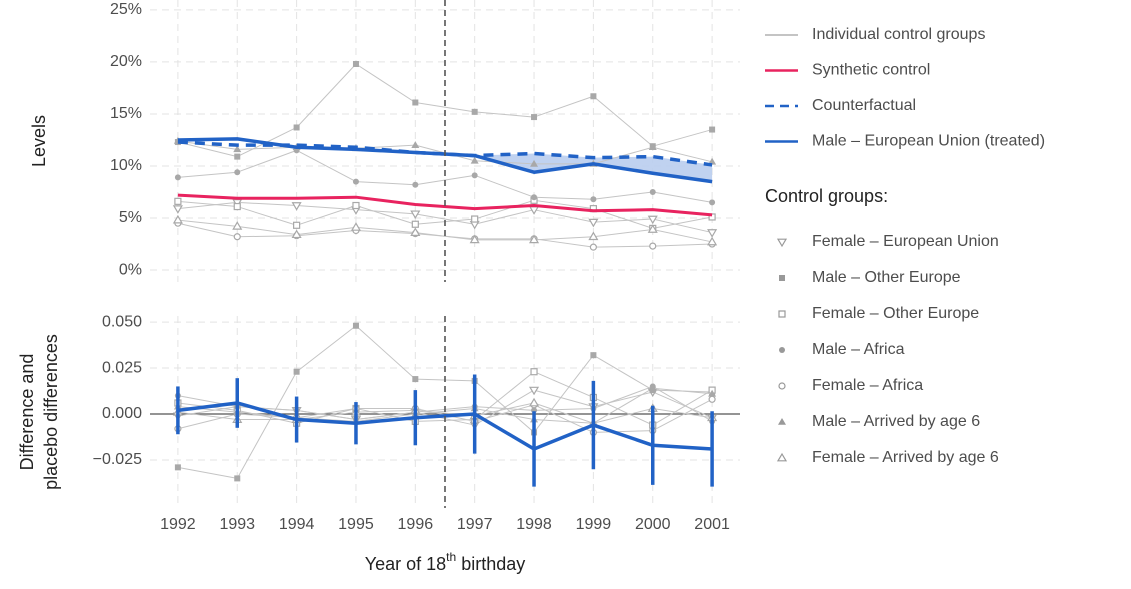 This screenshot has width=1131, height=589. Describe the element at coordinates (122, 413) in the screenshot. I see `y-tick-label: 0.000` at that location.